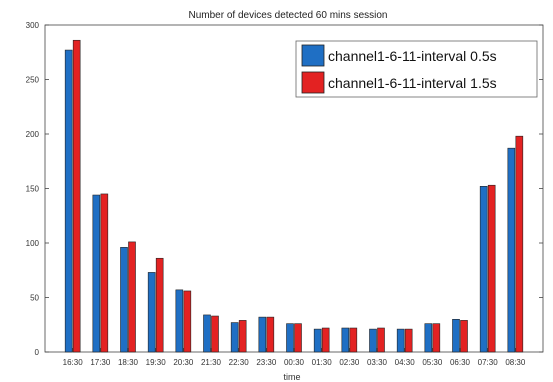  I want to click on y-tick-label: 200, so click(33, 134).